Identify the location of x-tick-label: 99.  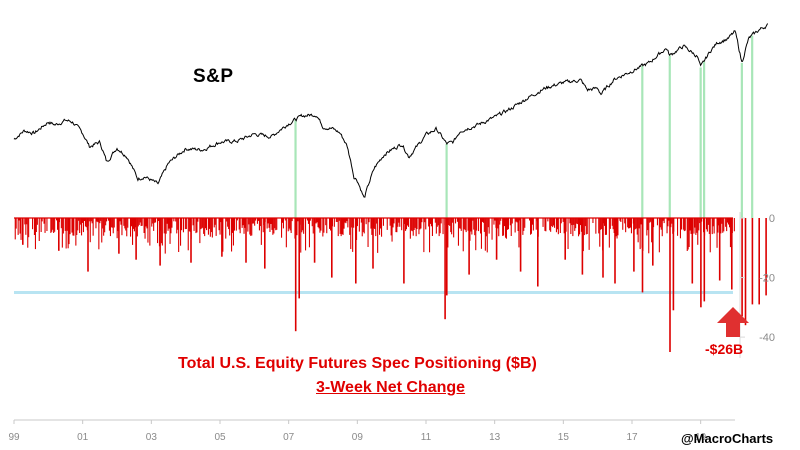
(14, 437).